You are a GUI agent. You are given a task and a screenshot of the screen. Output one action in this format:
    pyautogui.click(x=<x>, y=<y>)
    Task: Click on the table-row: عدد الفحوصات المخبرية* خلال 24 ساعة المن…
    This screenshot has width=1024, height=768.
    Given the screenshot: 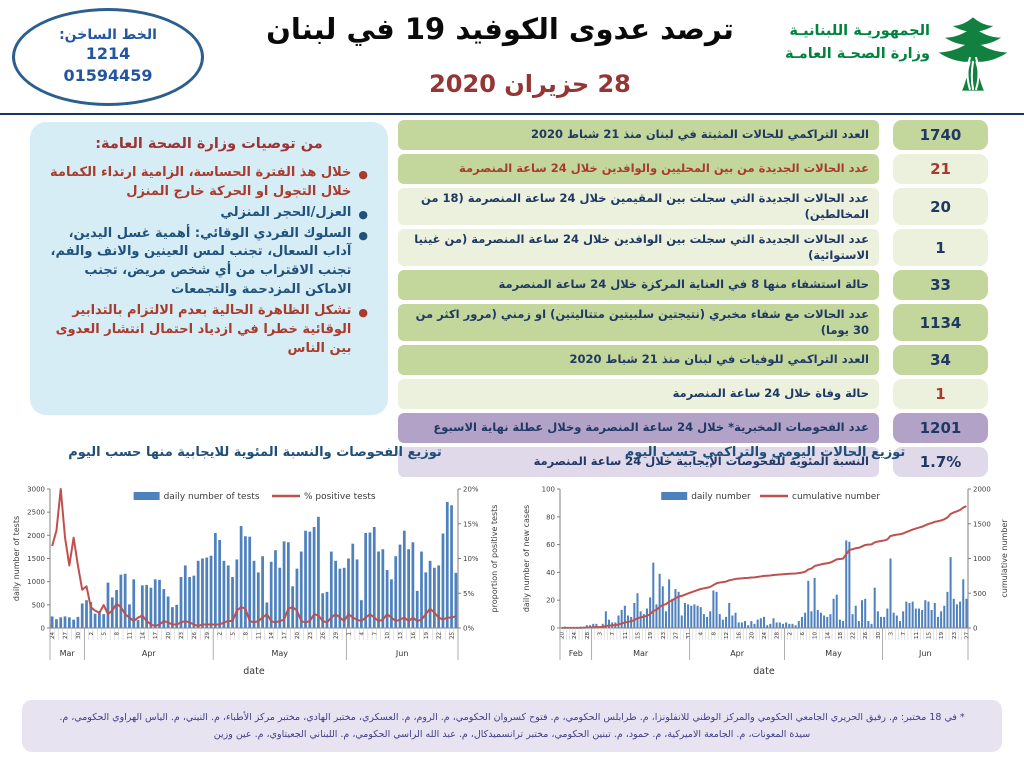 What is the action you would take?
    pyautogui.click(x=693, y=428)
    